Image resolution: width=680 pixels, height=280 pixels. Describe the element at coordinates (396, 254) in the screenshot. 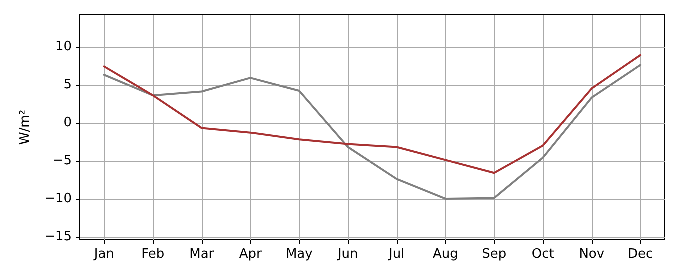

I see `x-tick-label: Jul` at that location.